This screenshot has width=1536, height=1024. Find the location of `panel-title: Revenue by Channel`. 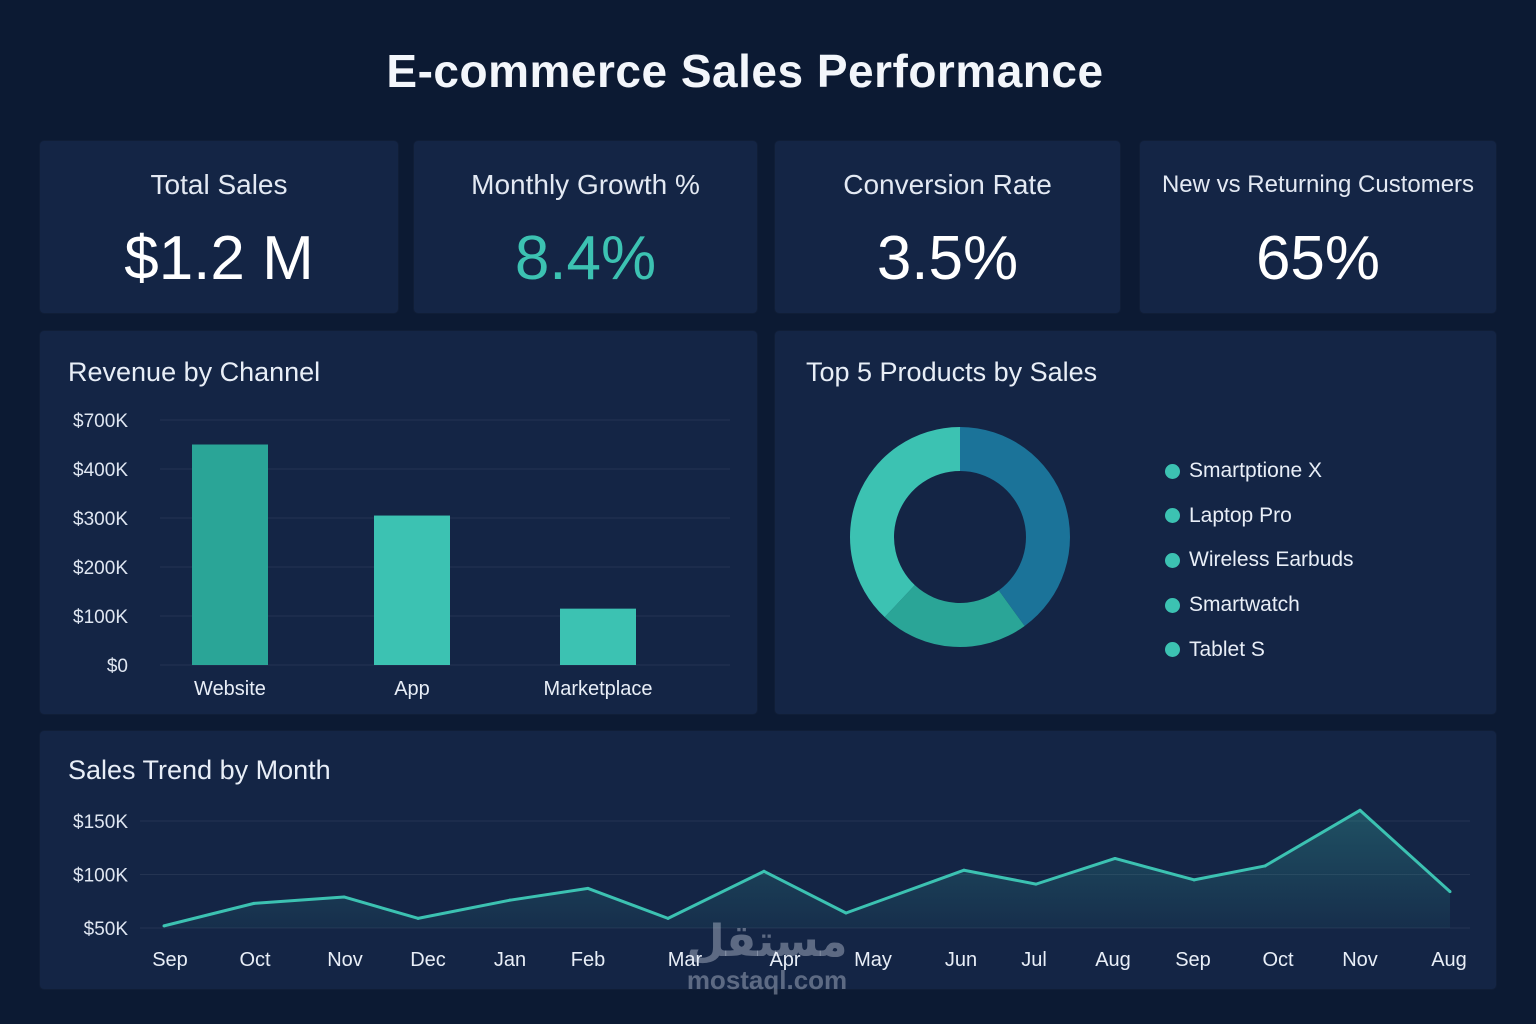

panel-title: Revenue by Channel is located at coordinates (194, 372).